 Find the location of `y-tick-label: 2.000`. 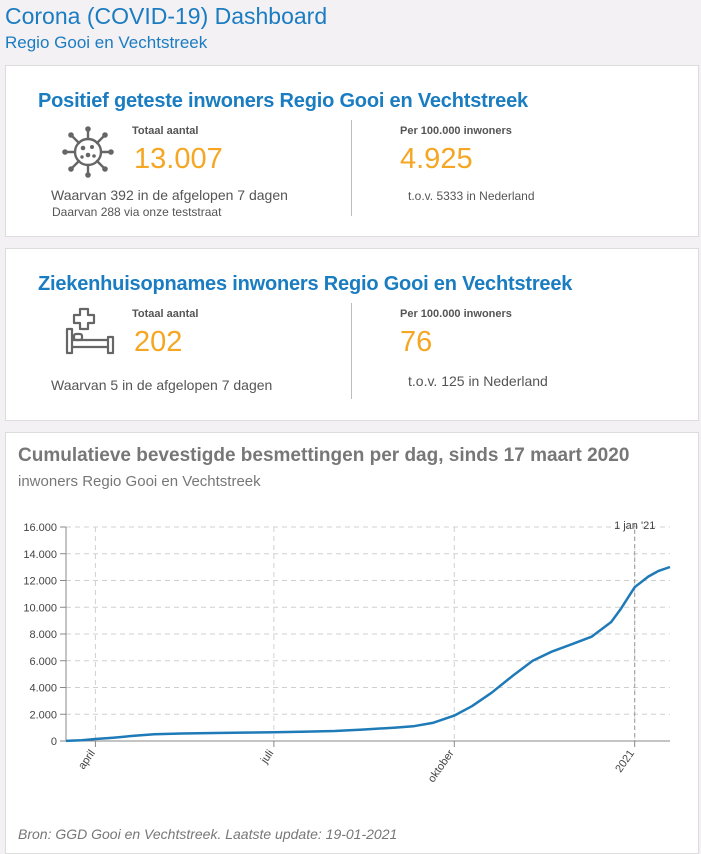

y-tick-label: 2.000 is located at coordinates (43, 715).